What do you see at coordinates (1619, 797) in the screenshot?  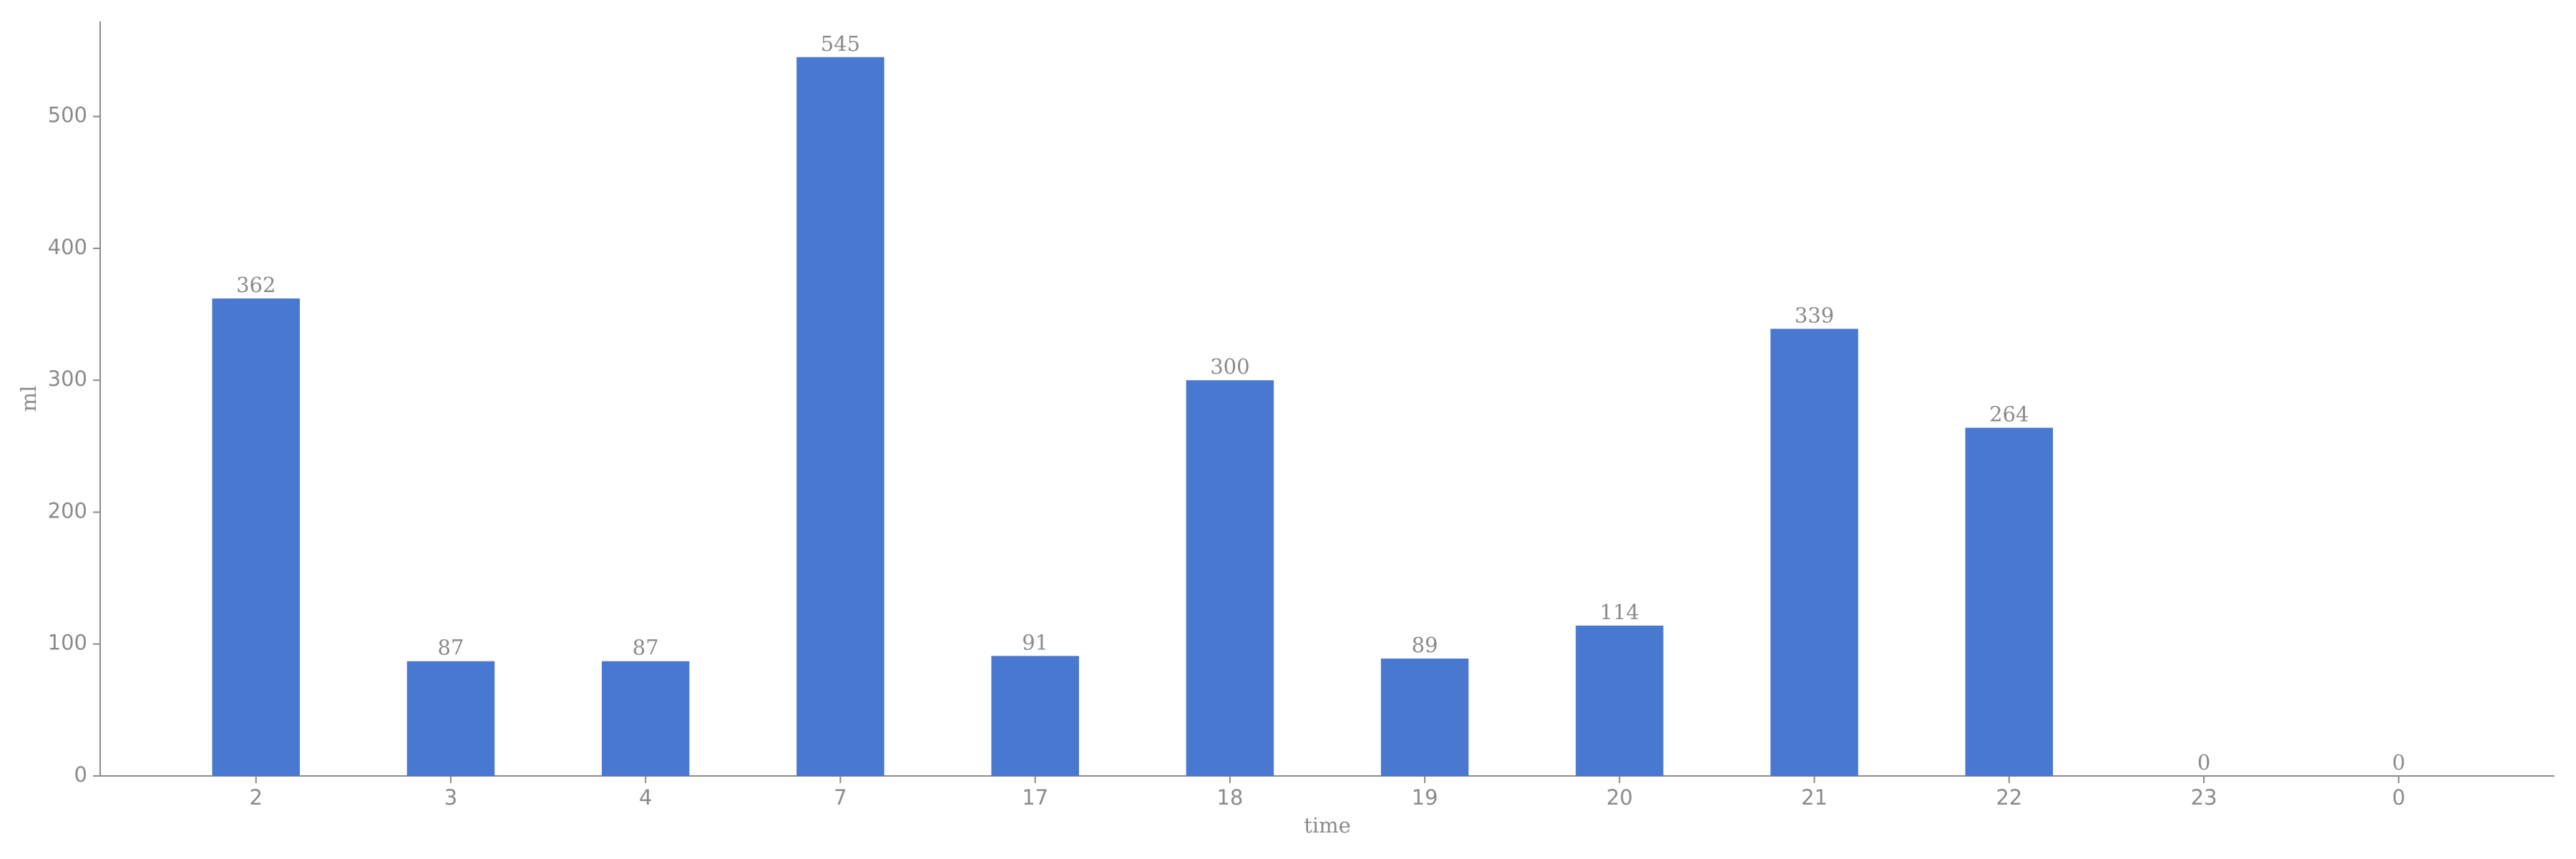 I see `x-tick-label: 20` at bounding box center [1619, 797].